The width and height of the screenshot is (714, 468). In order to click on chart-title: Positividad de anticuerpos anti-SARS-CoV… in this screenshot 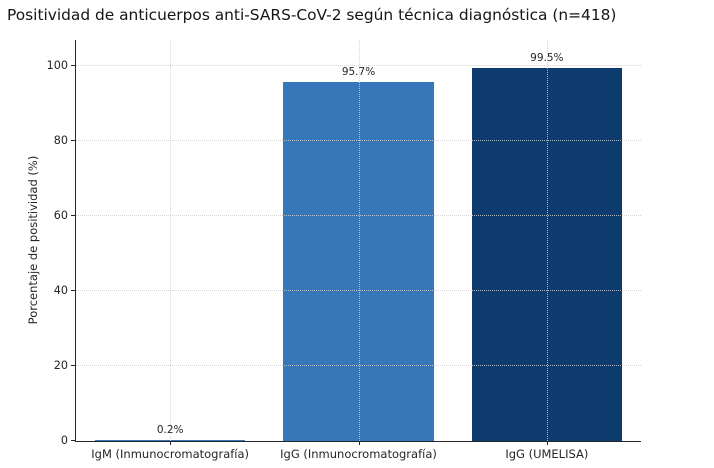, I will do `click(312, 15)`.